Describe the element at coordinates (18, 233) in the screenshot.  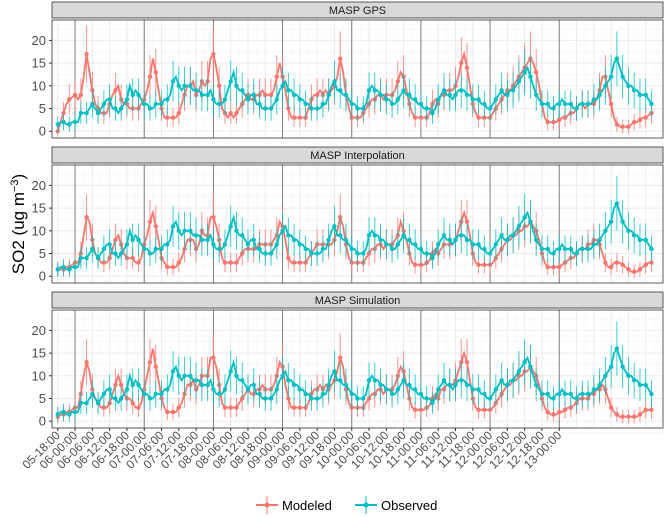
I see `y-axis-label-text: SO2 (ug m` at that location.